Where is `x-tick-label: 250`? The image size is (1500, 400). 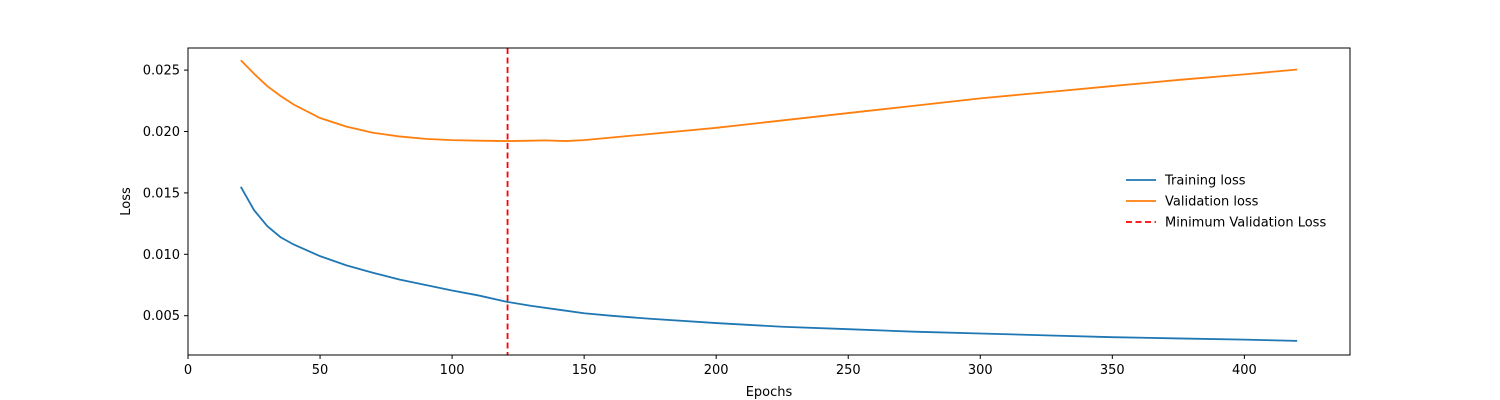
x-tick-label: 250 is located at coordinates (848, 370).